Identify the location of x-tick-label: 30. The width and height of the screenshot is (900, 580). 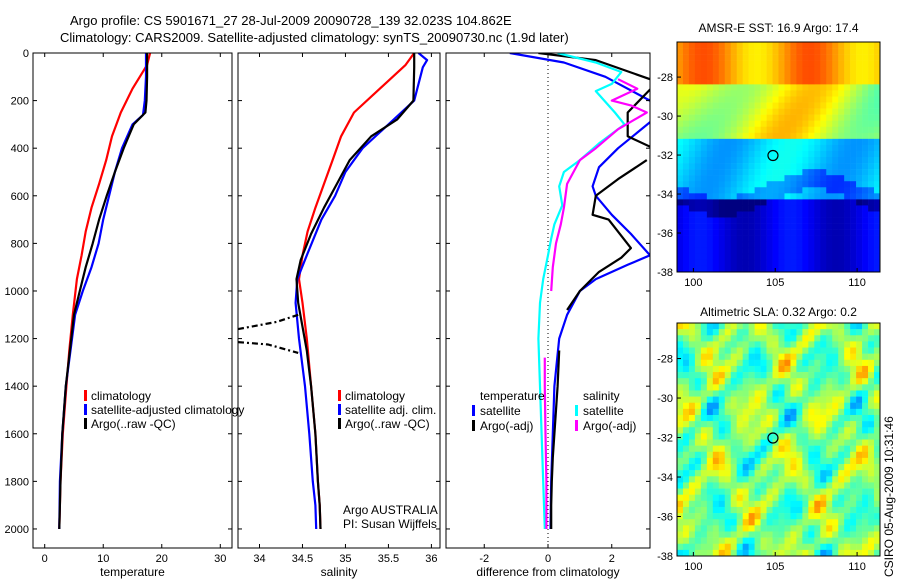
(220, 559).